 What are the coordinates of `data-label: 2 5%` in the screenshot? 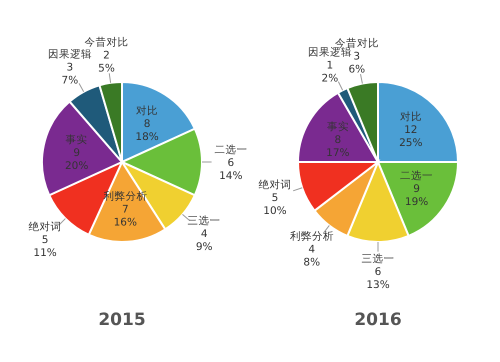 It's located at (106, 61).